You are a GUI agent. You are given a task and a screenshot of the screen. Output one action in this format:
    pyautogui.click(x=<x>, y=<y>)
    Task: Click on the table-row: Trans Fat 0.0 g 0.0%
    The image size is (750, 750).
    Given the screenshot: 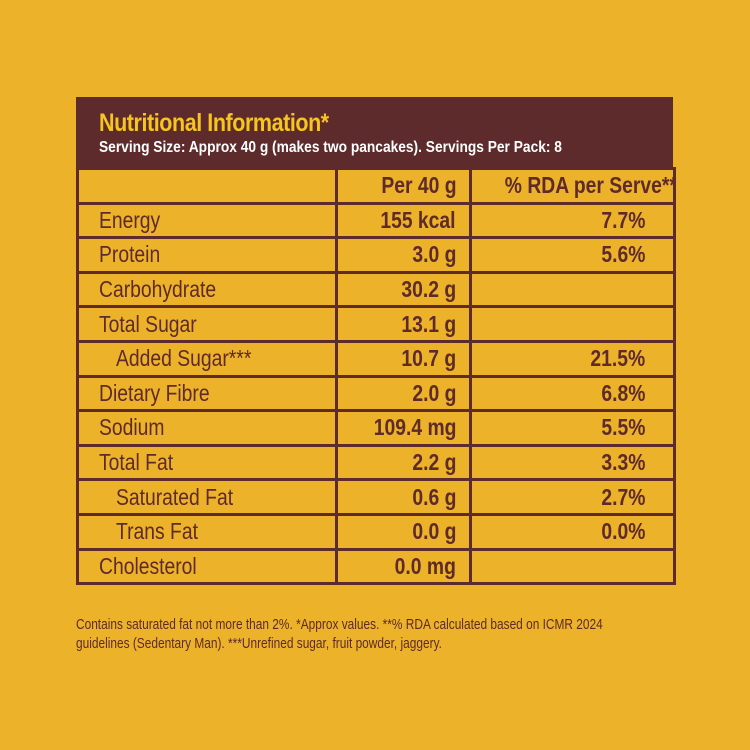 What is the action you would take?
    pyautogui.click(x=376, y=531)
    